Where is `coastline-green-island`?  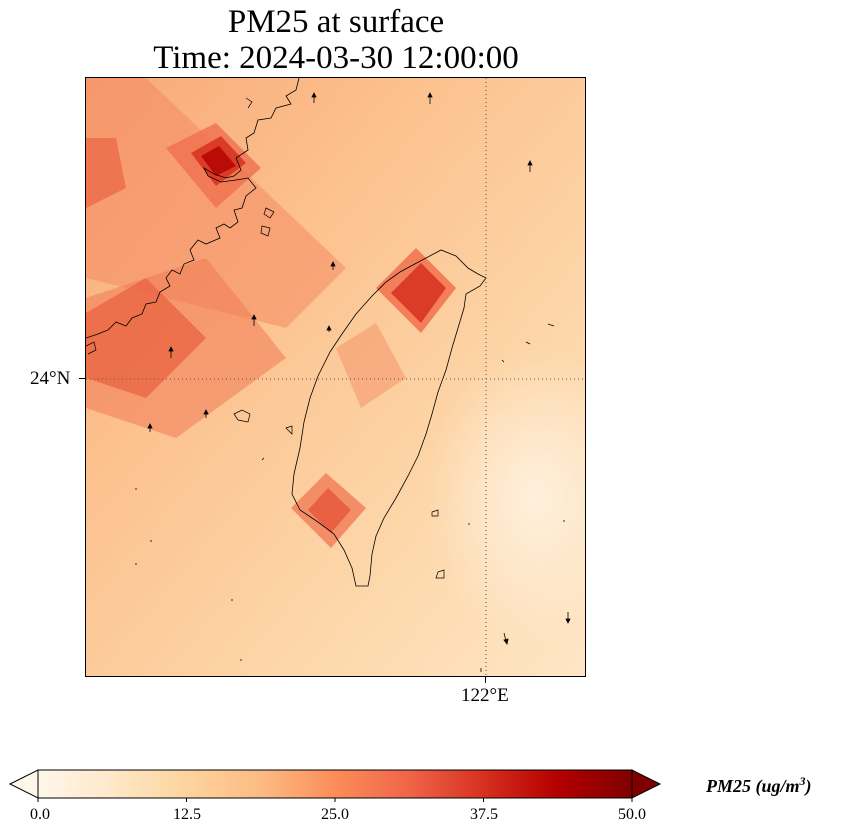
coastline-green-island is located at coordinates (438, 544).